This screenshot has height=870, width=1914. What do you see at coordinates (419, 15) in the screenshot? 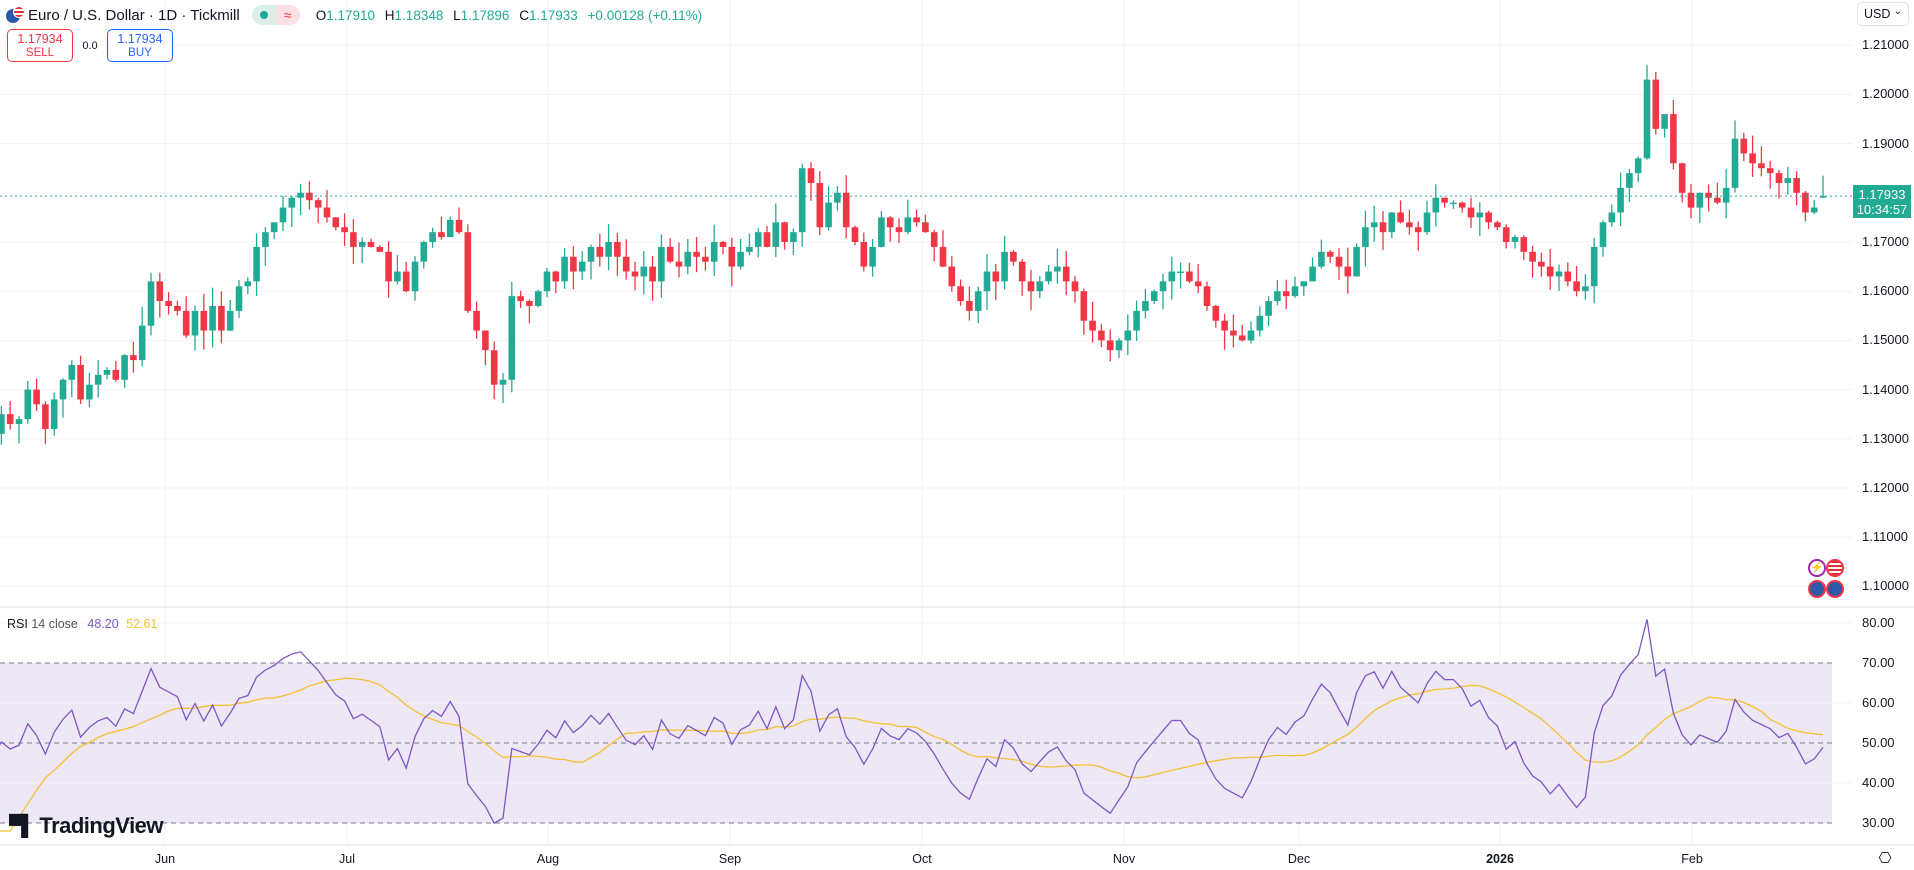
I see `high-value: 1.18348` at bounding box center [419, 15].